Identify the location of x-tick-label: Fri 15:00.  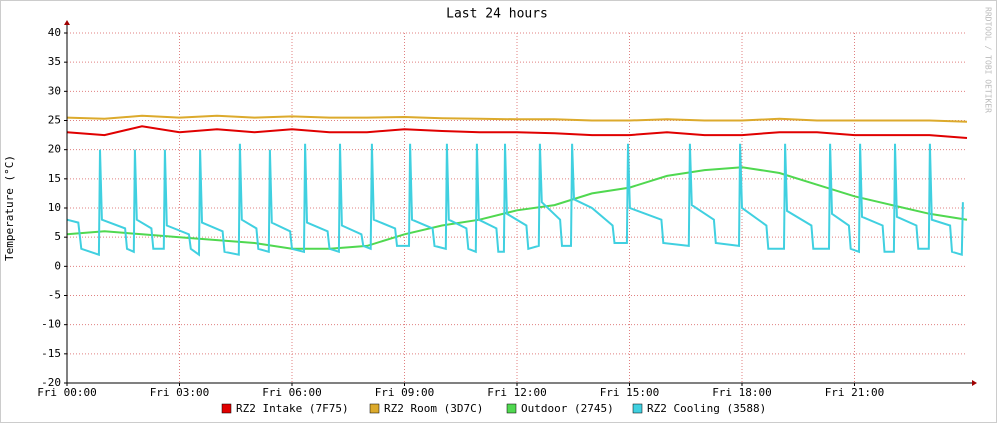
(630, 392).